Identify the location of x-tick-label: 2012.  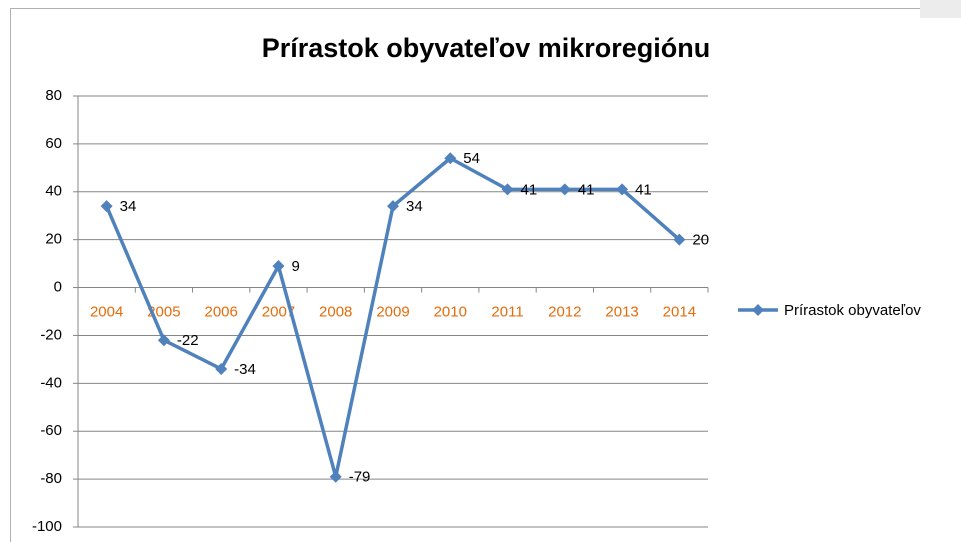
(564, 312).